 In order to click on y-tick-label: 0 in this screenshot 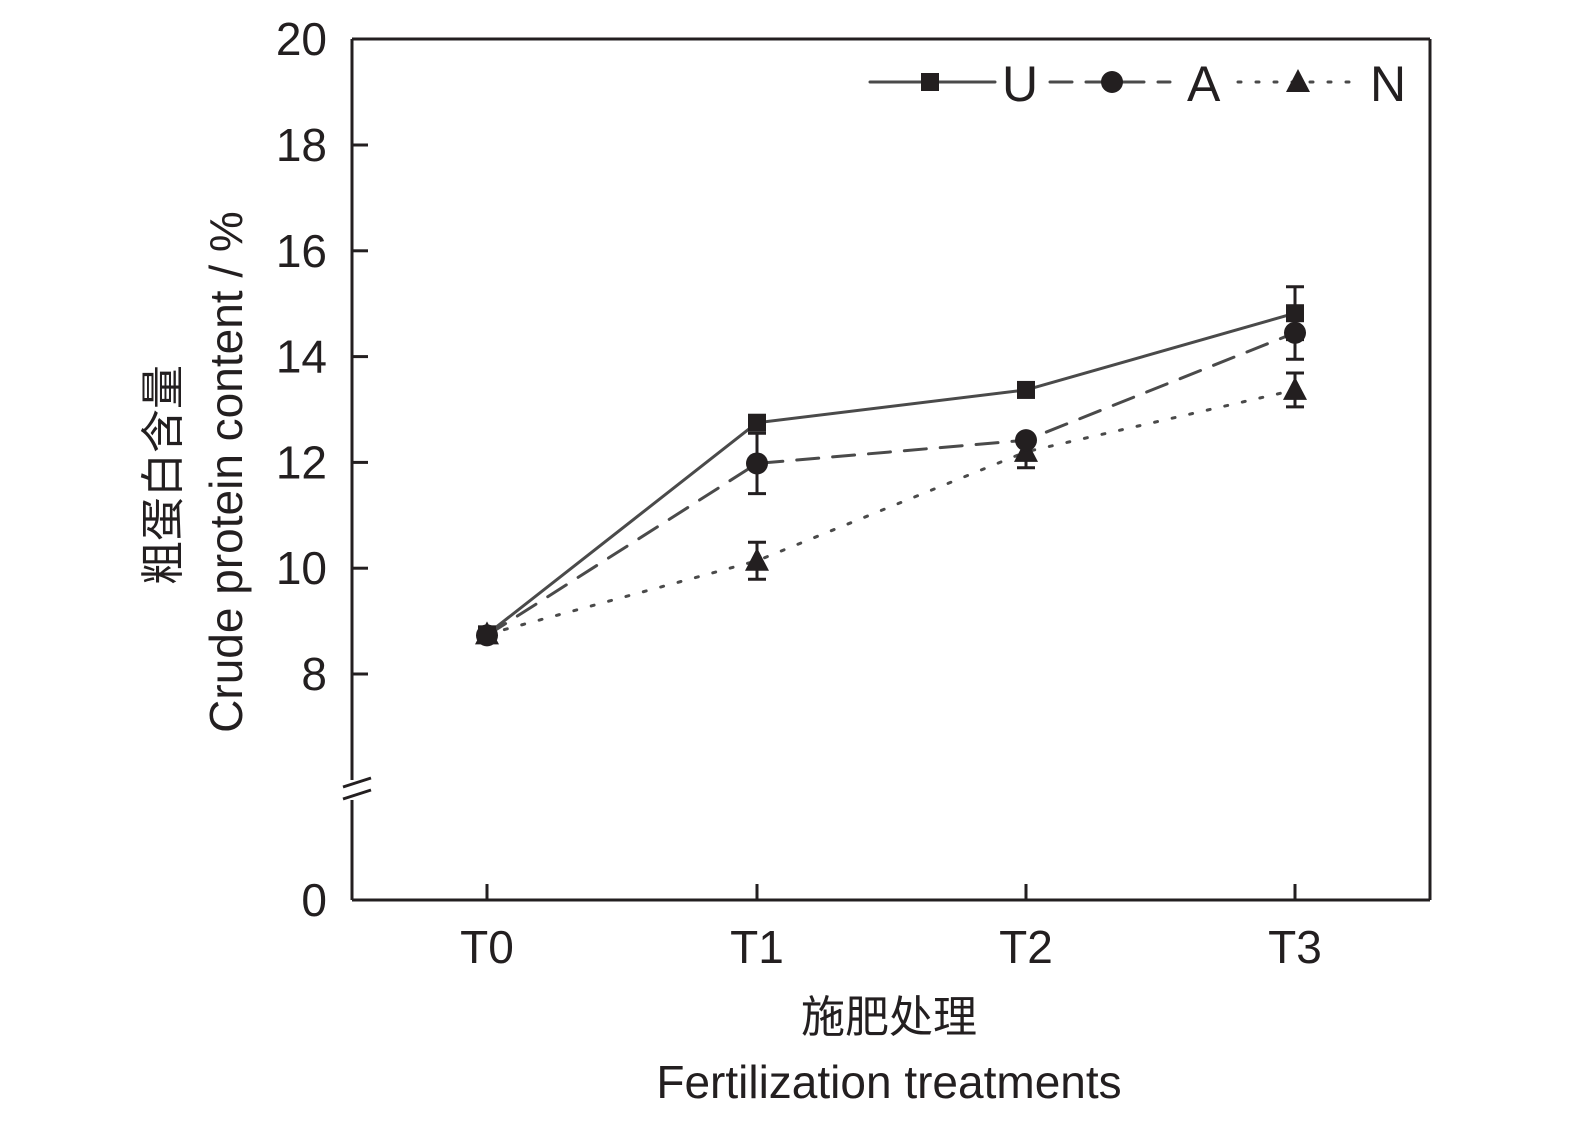, I will do `click(314, 900)`.